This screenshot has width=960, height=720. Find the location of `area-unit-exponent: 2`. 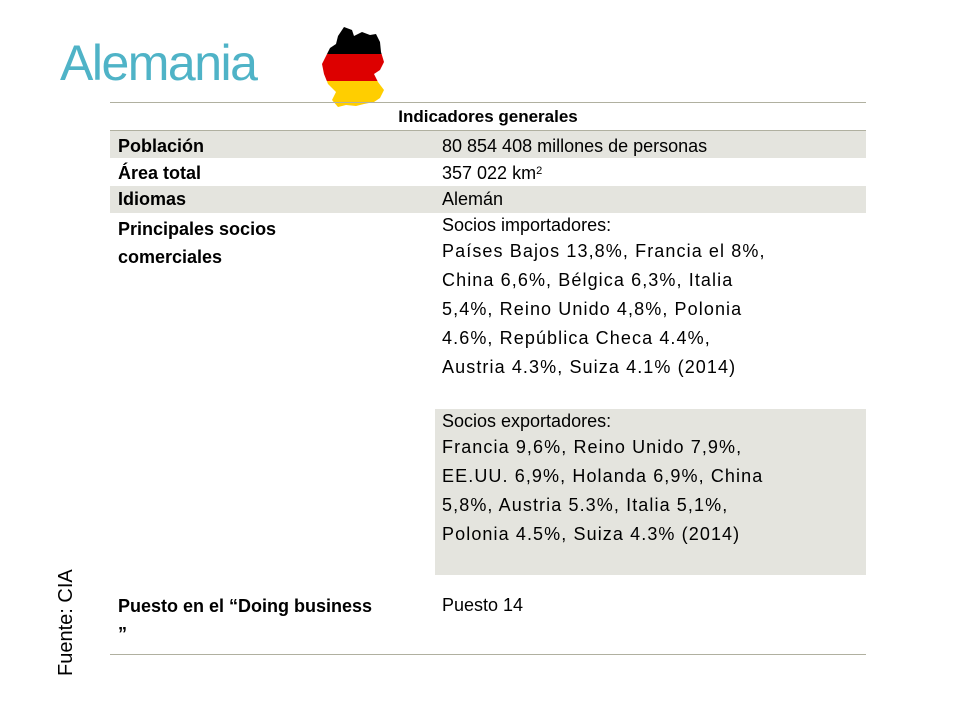

area-unit-exponent: 2 is located at coordinates (539, 171).